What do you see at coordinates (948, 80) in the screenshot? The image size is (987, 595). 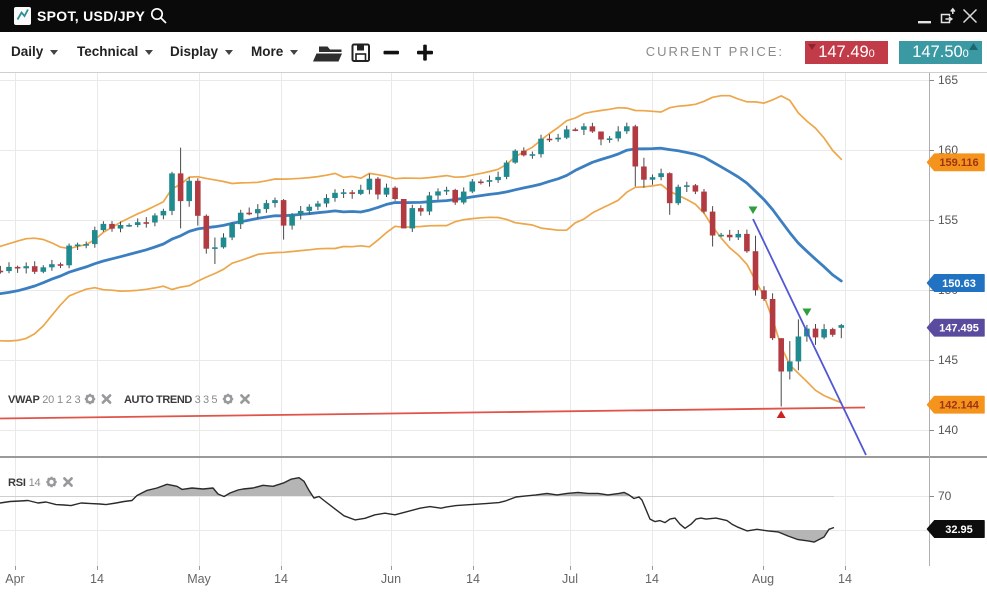 I see `svg-text: 165` at bounding box center [948, 80].